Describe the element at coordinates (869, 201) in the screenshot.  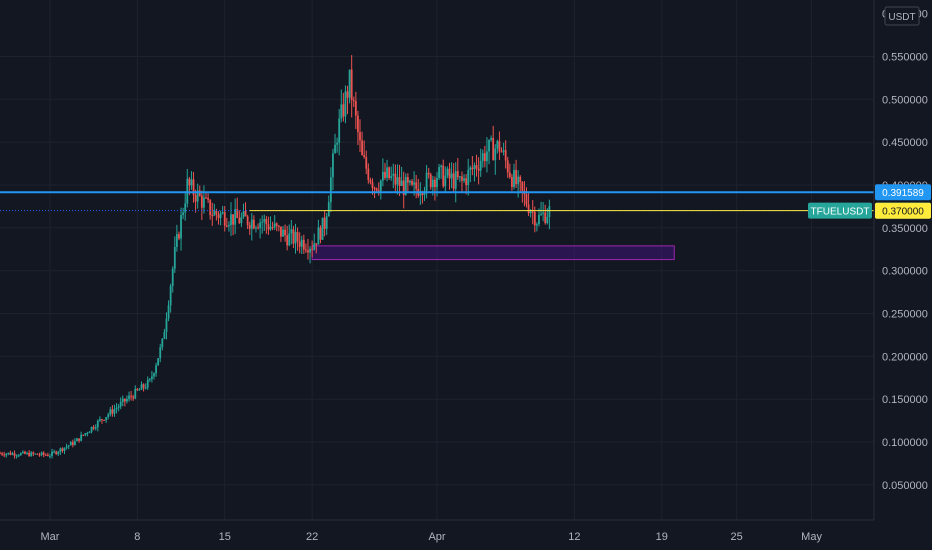
I see `price-tags: 0.3915890.370103TFUELUSDT0.370000` at that location.